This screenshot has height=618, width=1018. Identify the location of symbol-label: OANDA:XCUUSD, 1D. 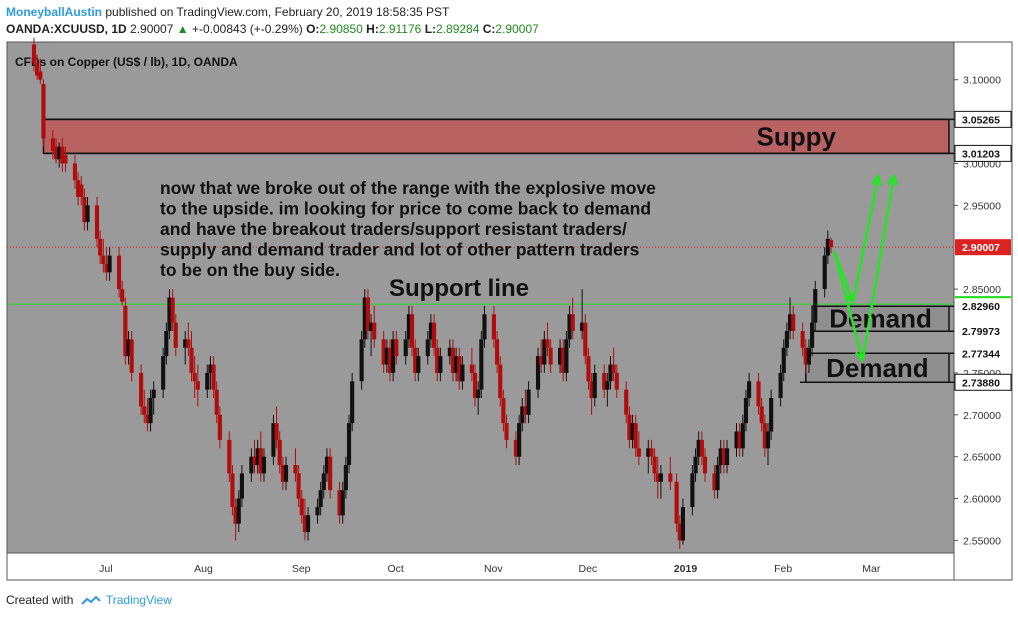
(66, 29).